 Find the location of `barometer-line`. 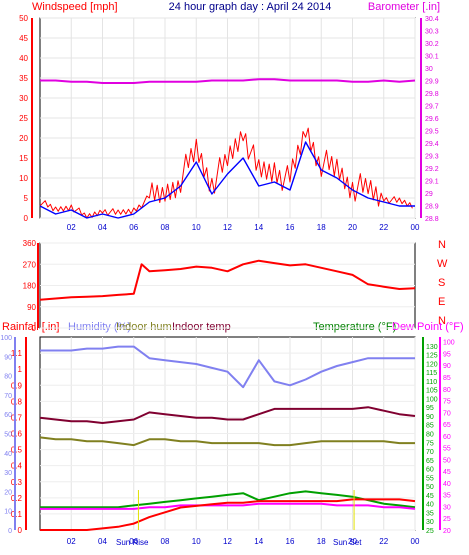

barometer-line is located at coordinates (228, 81).